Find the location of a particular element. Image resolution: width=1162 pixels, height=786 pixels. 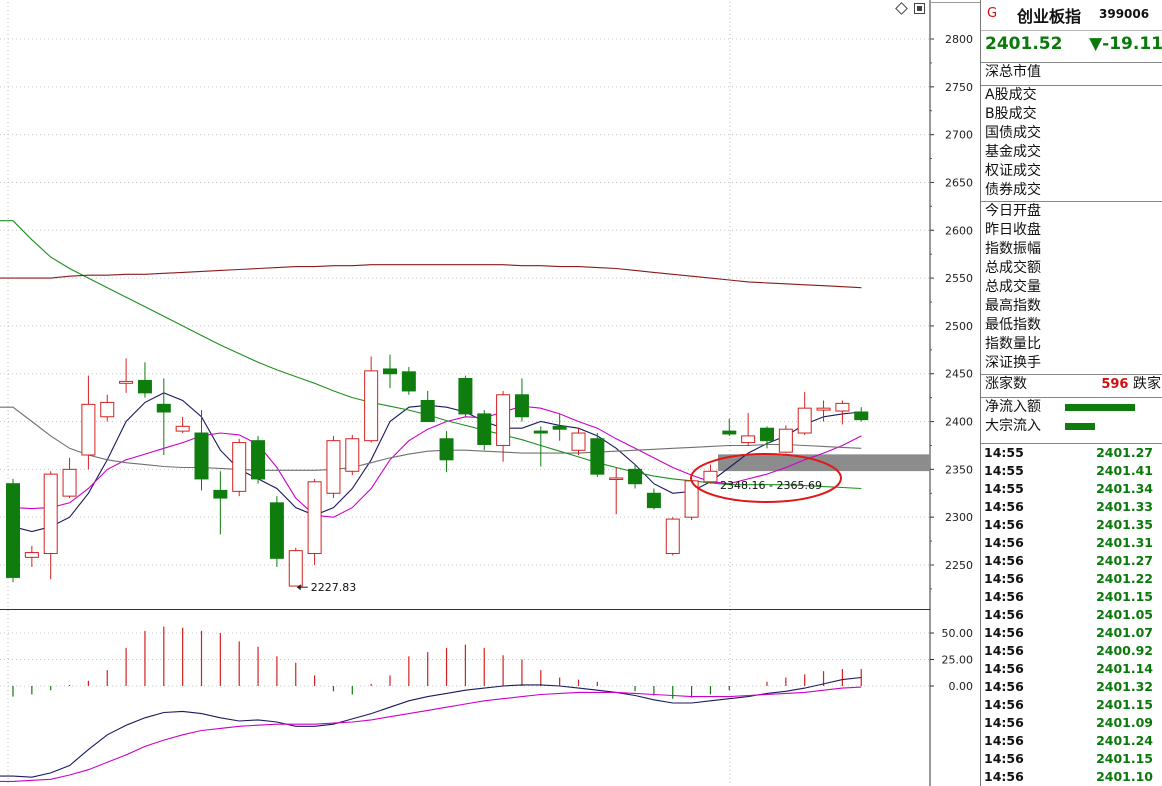

stat-row: B股成交 is located at coordinates (1011, 114).